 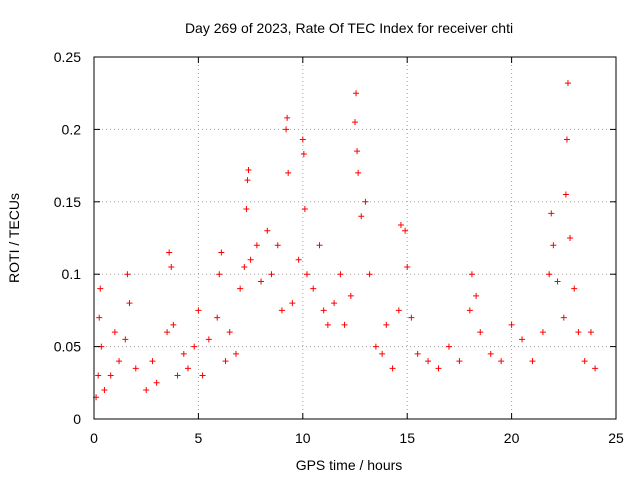 I want to click on x-tick-label: 20, so click(x=512, y=438).